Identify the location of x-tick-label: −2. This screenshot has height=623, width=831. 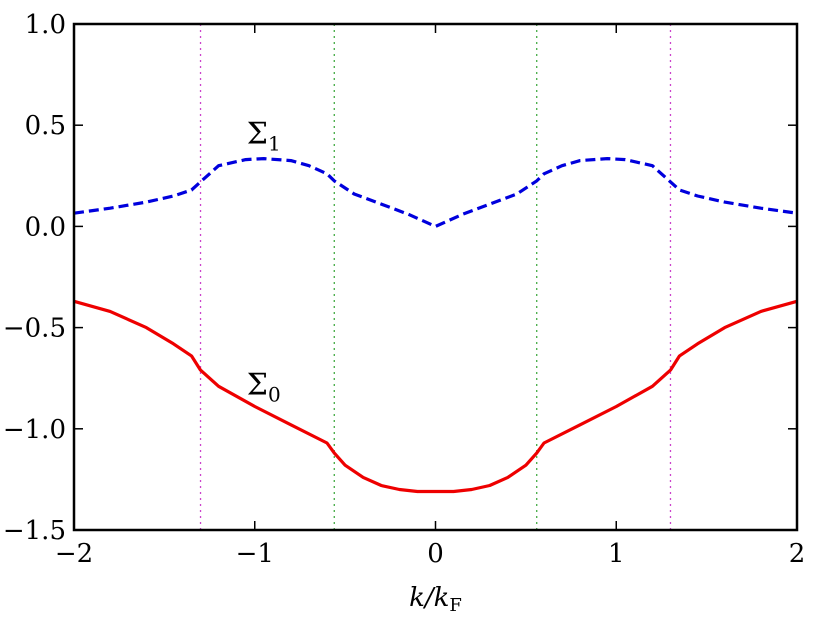
(74, 554).